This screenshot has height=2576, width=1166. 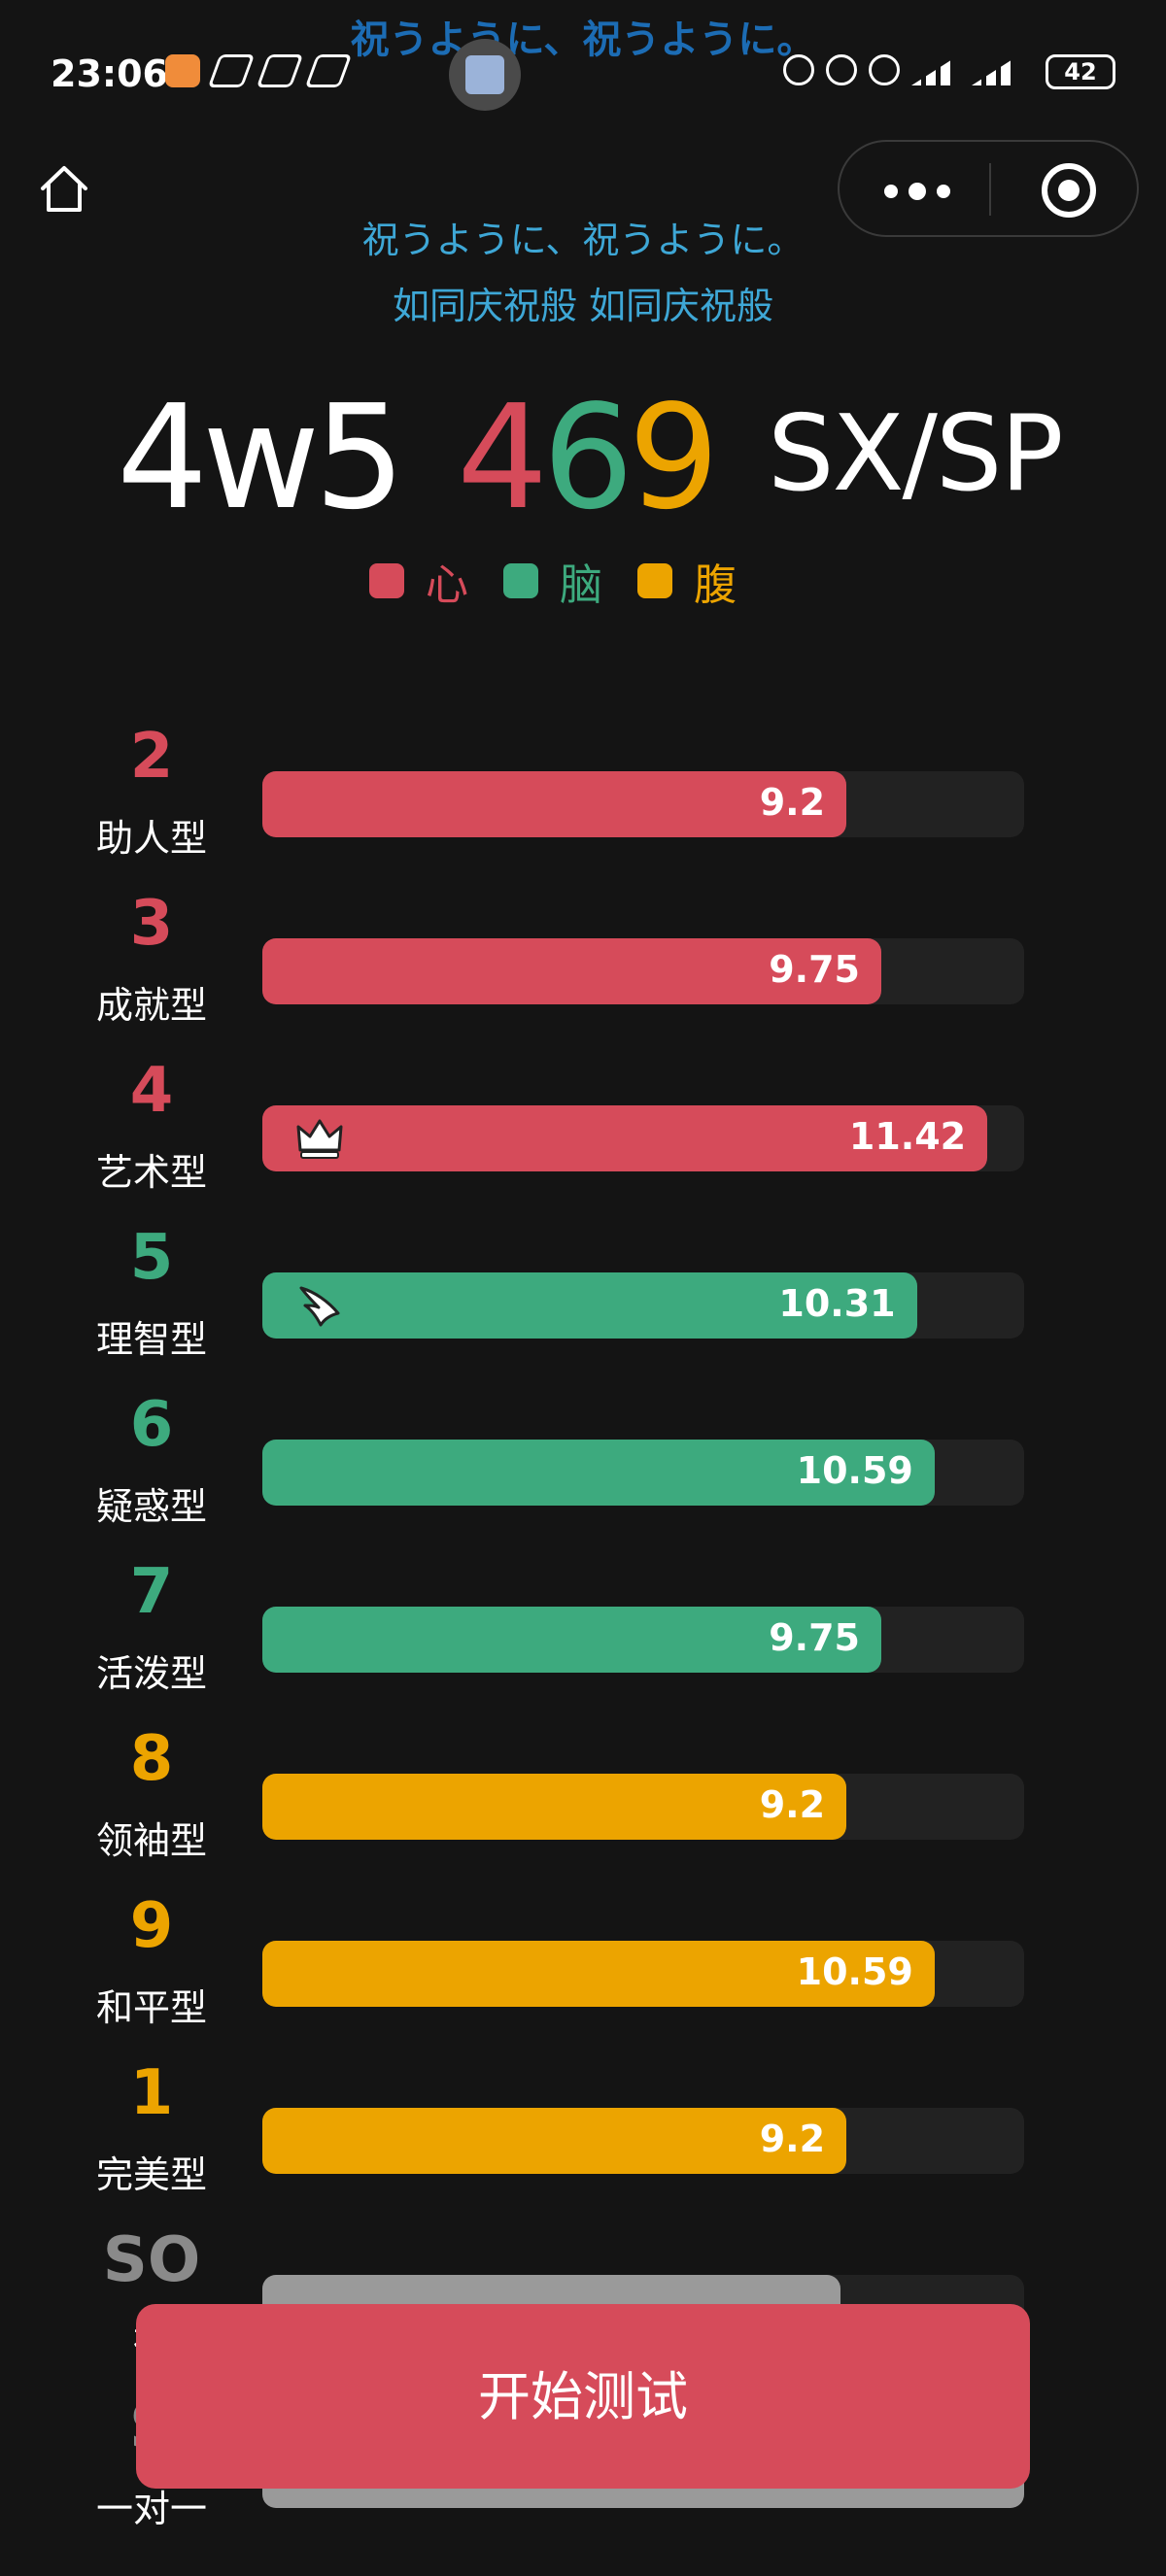 What do you see at coordinates (182, 70) in the screenshot?
I see `app-notification-icon` at bounding box center [182, 70].